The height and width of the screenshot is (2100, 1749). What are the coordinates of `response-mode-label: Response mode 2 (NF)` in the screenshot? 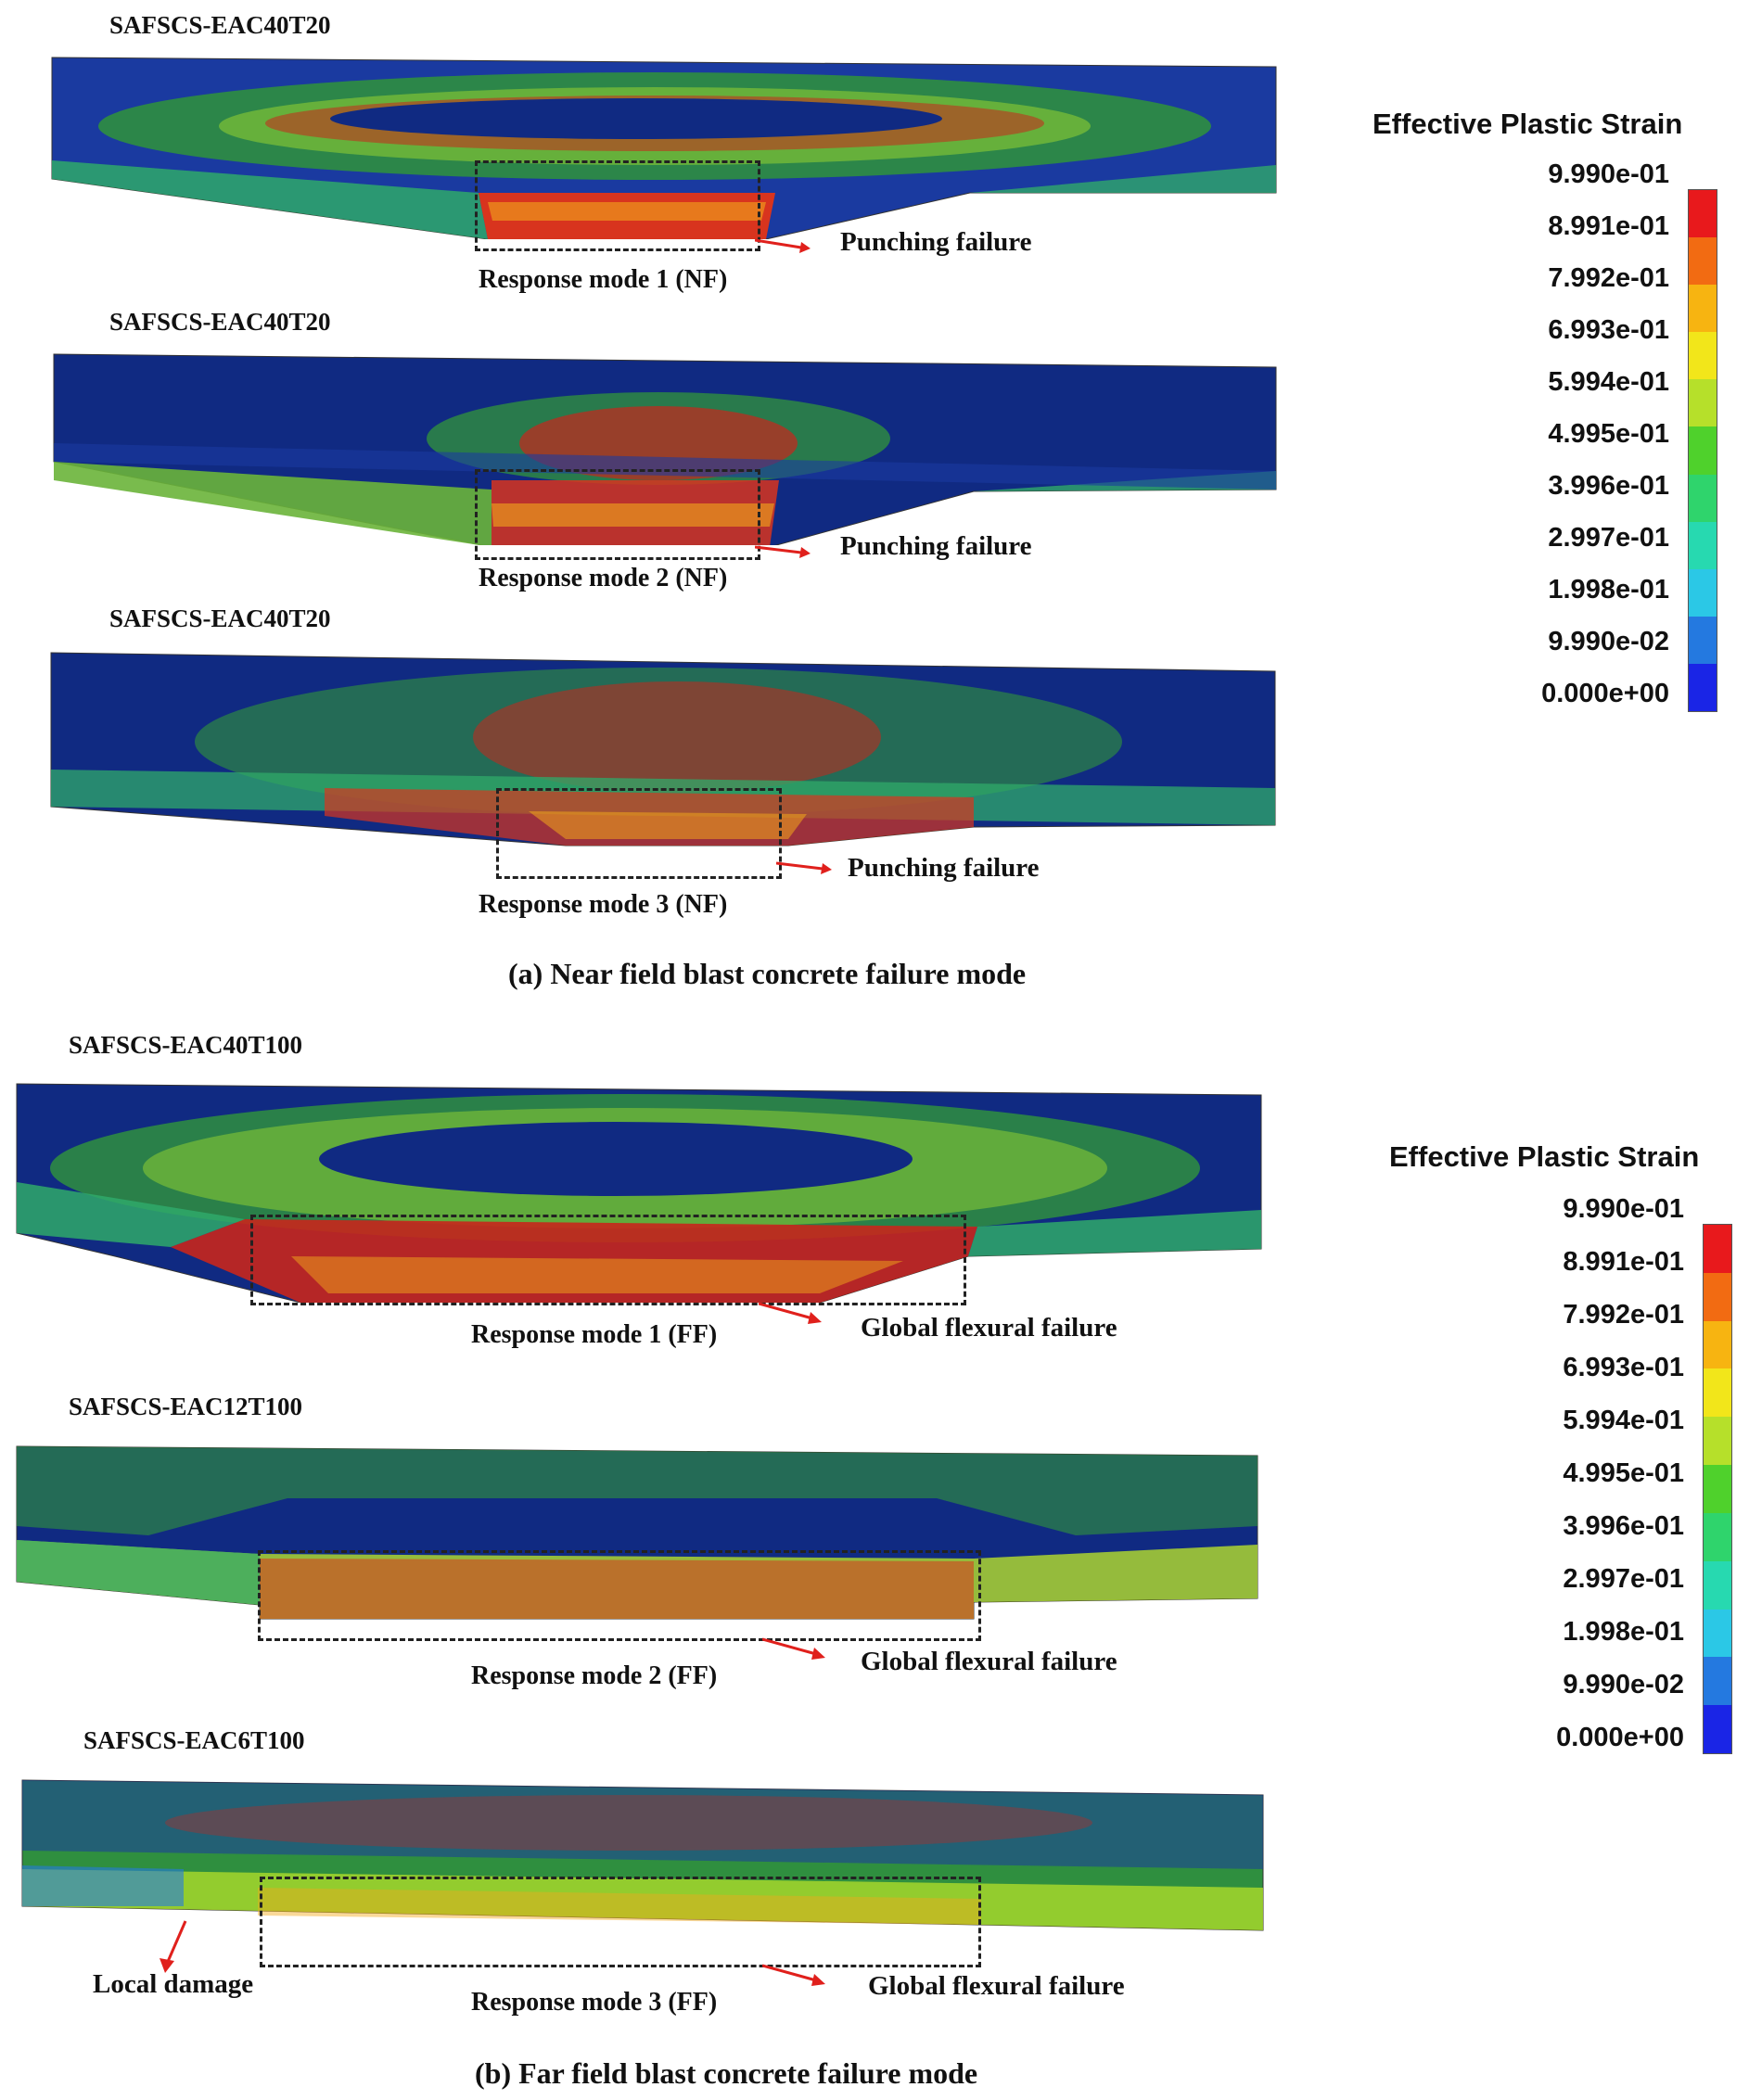 It's located at (603, 578).